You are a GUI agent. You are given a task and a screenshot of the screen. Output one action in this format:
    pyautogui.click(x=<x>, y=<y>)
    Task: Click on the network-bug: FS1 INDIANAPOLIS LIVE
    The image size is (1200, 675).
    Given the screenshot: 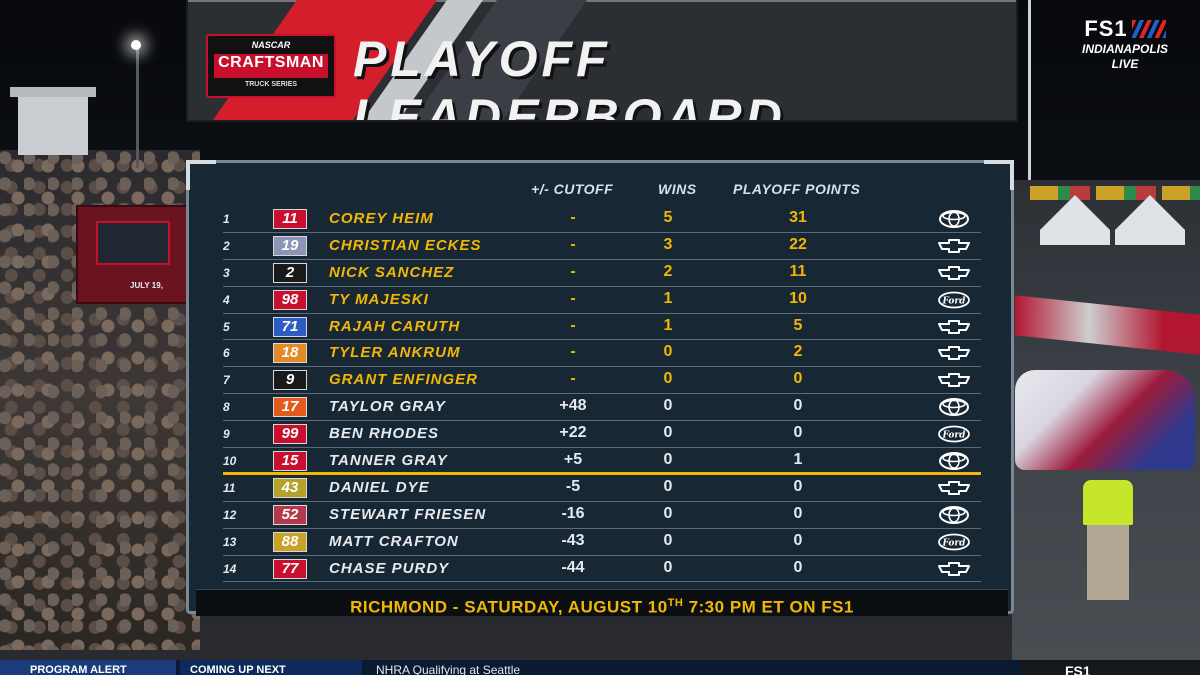 What is the action you would take?
    pyautogui.click(x=1125, y=44)
    